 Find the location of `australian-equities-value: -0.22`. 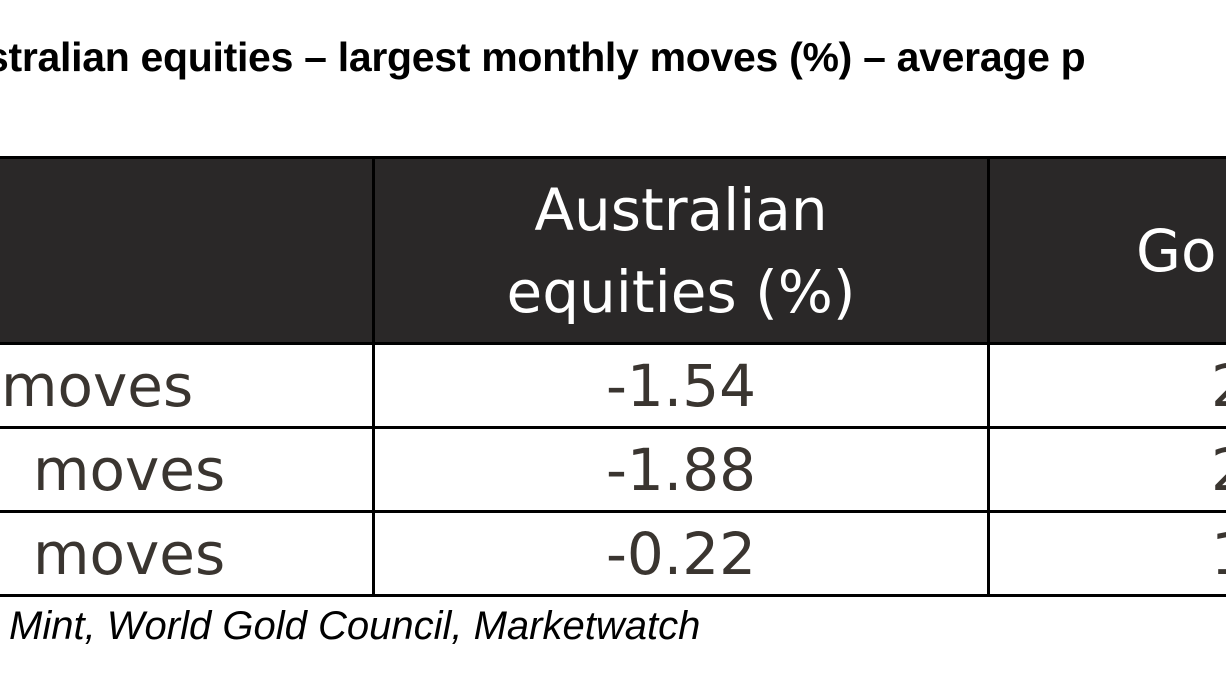

australian-equities-value: -0.22 is located at coordinates (681, 553).